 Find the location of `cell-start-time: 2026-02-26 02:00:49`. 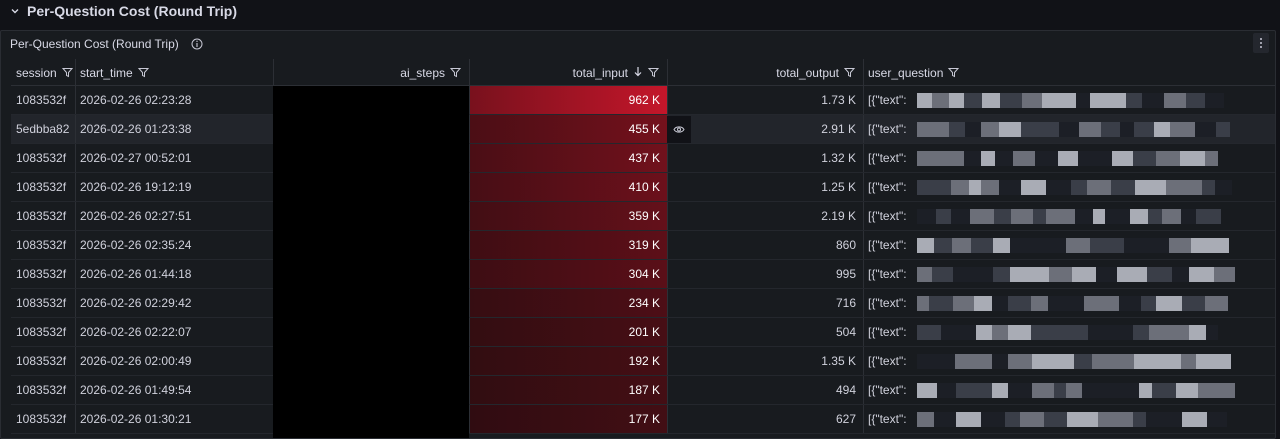

cell-start-time: 2026-02-26 02:00:49 is located at coordinates (174, 361).